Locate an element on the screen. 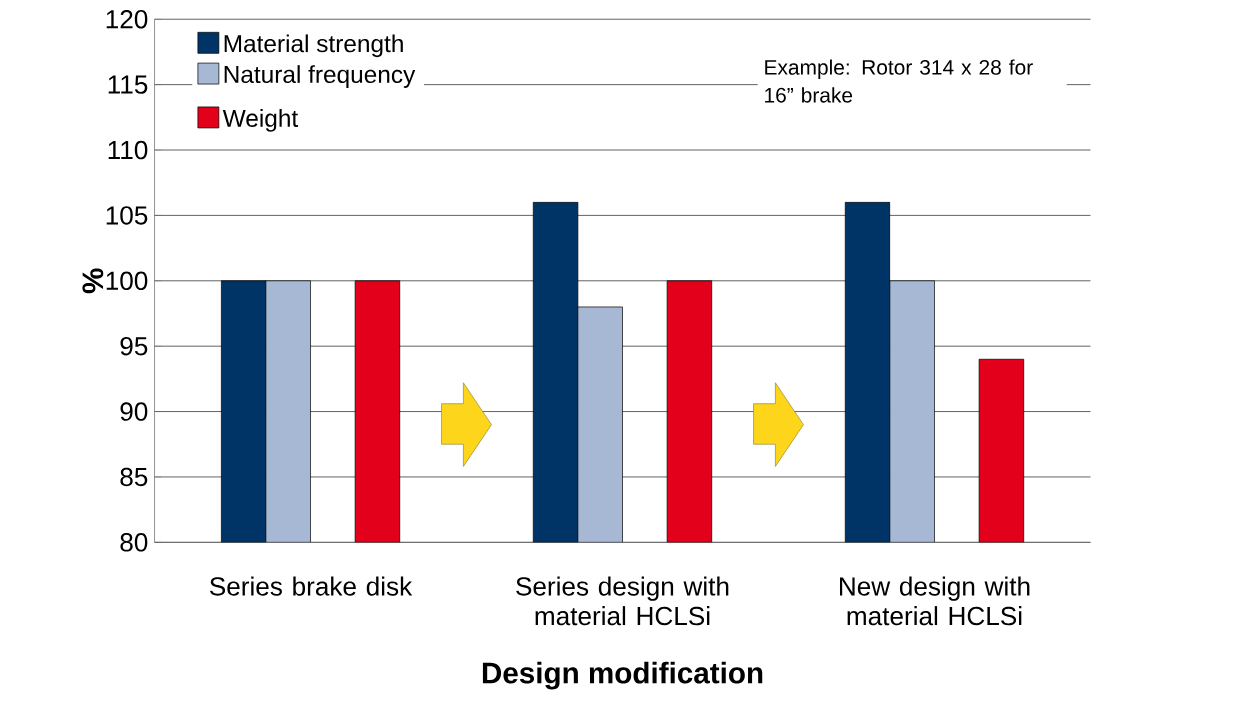 This screenshot has width=1245, height=708. x-axis-title: Design modification is located at coordinates (622, 675).